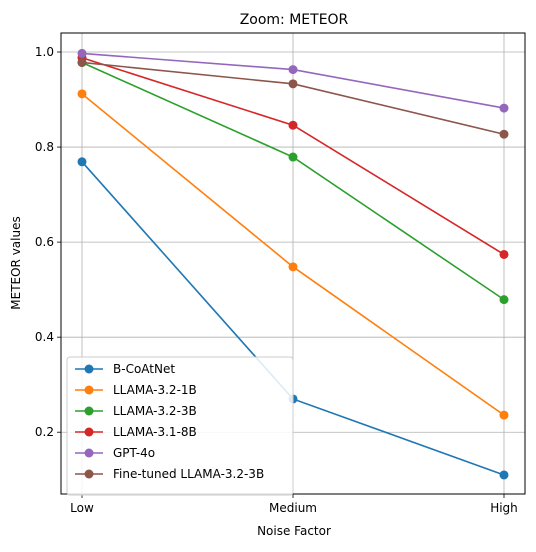 The height and width of the screenshot is (552, 536). I want to click on x-axis-label: Noise Factor, so click(294, 531).